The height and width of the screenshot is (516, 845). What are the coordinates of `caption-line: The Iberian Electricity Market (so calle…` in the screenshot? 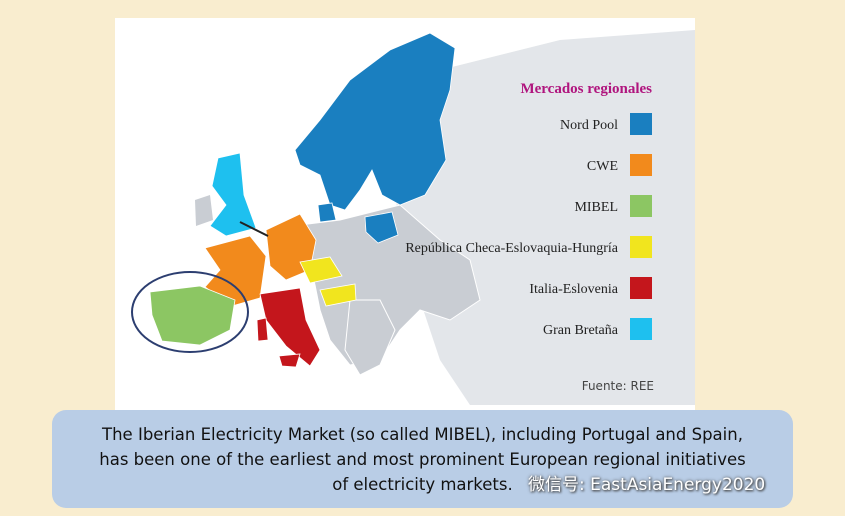 It's located at (422, 434).